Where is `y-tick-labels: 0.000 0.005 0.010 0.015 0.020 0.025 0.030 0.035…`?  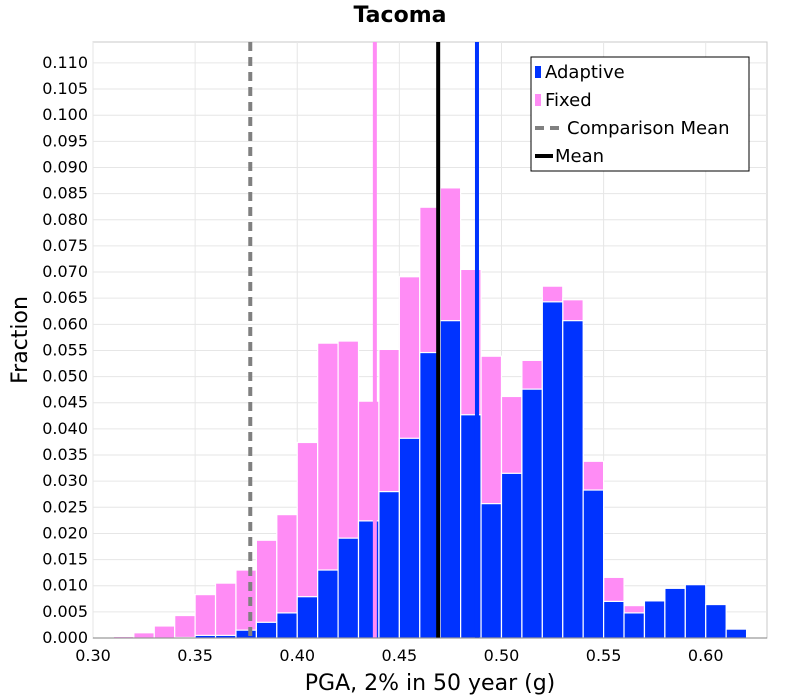 y-tick-labels: 0.000 0.005 0.010 0.015 0.020 0.025 0.030 0.035… is located at coordinates (65, 350).